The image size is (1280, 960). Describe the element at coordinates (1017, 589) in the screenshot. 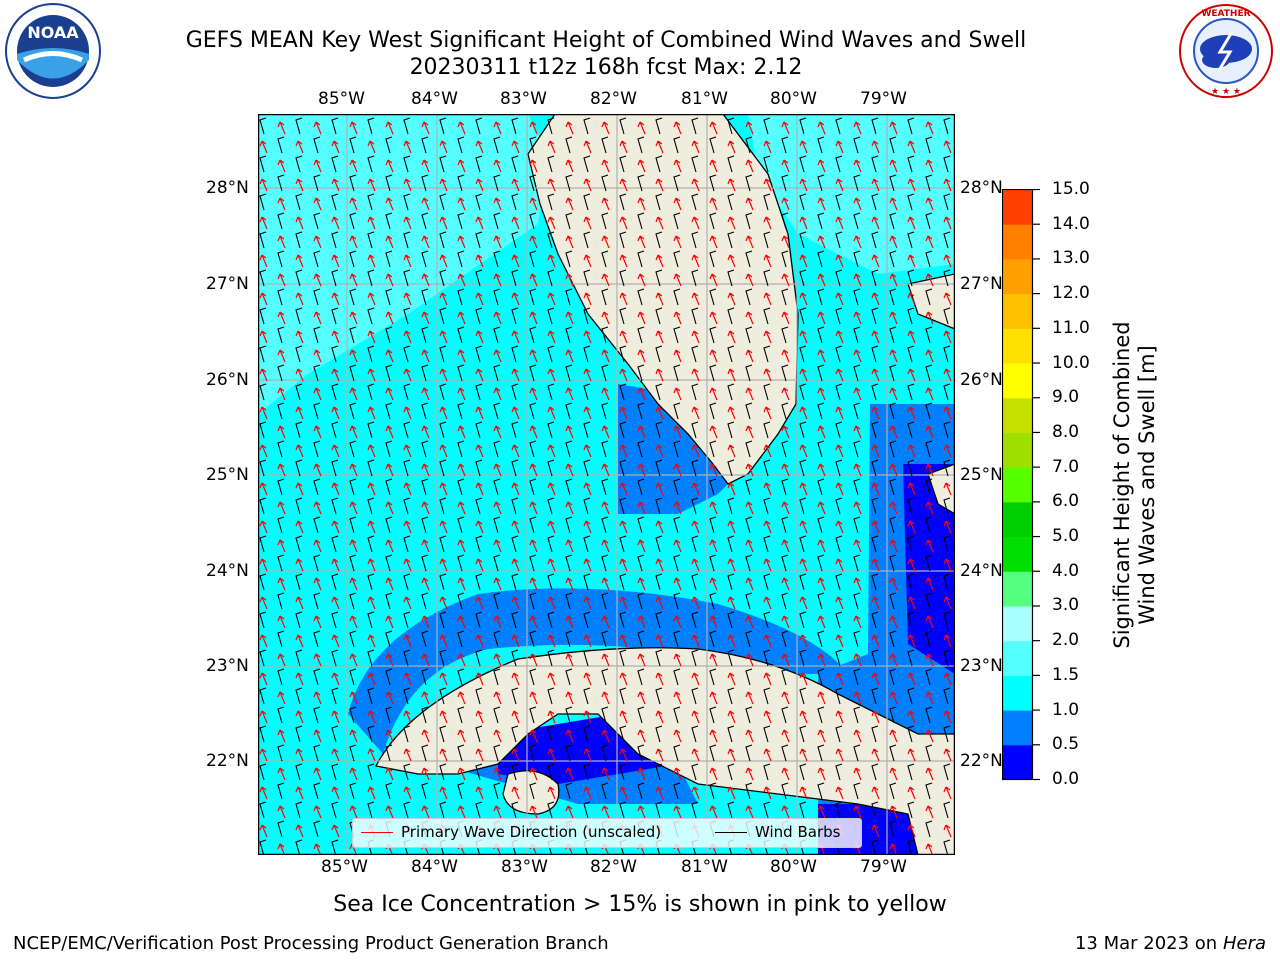

I see `colorbar-segment` at that location.